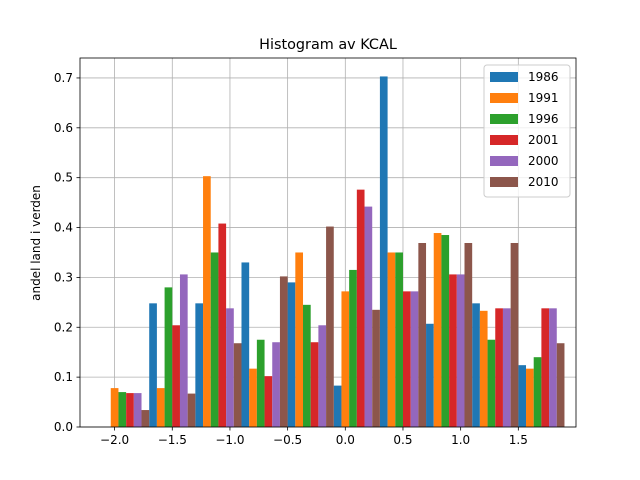  Describe the element at coordinates (527, 131) in the screenshot. I see `legend: 1986 1991 1996 2001 2000 2010` at that location.